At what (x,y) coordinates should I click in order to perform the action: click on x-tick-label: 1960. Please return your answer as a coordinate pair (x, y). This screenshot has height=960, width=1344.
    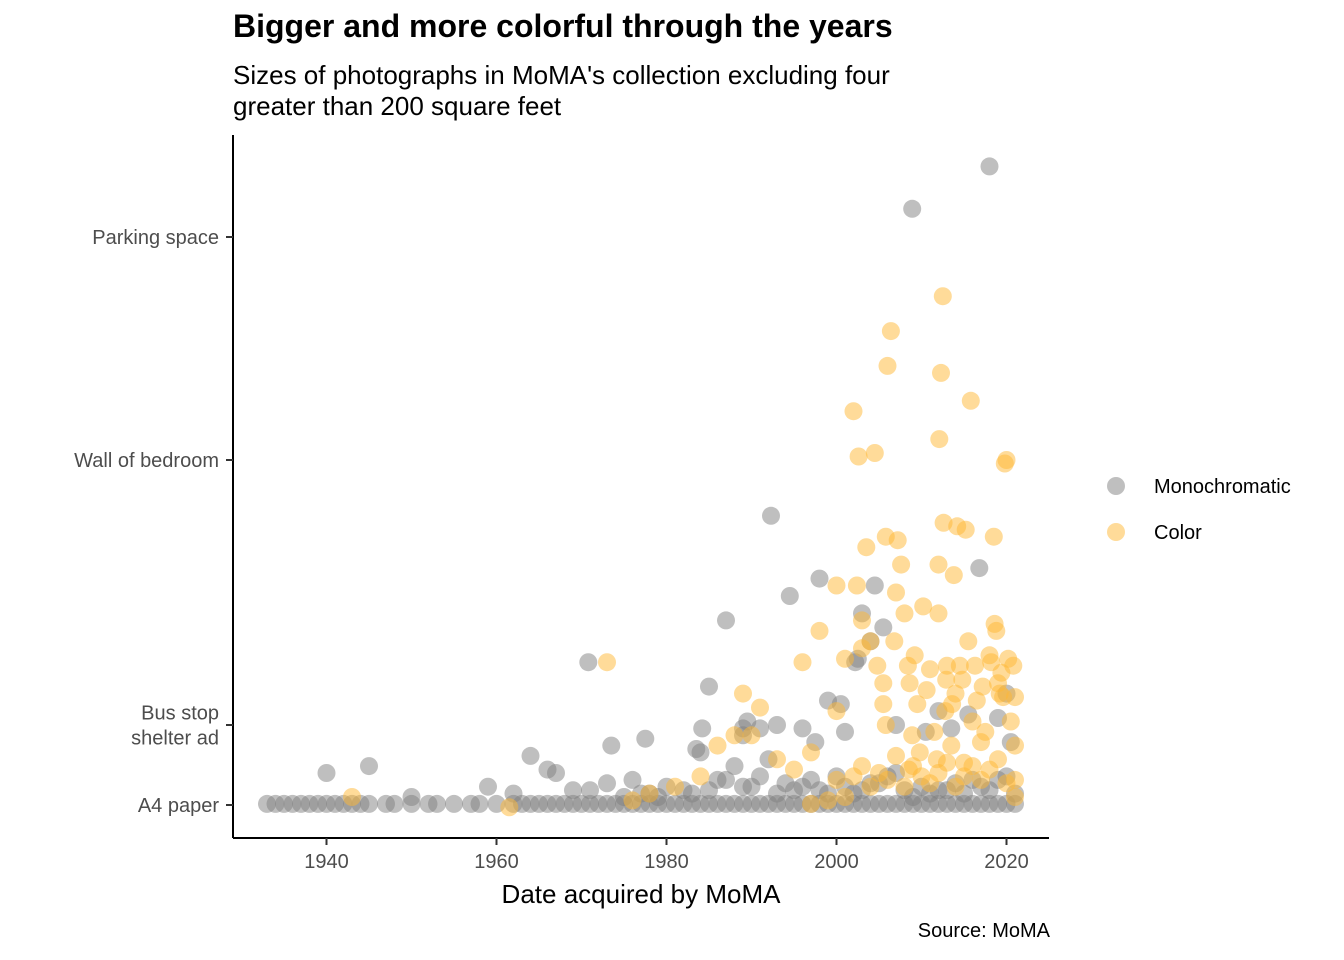
    Looking at the image, I should click on (496, 862).